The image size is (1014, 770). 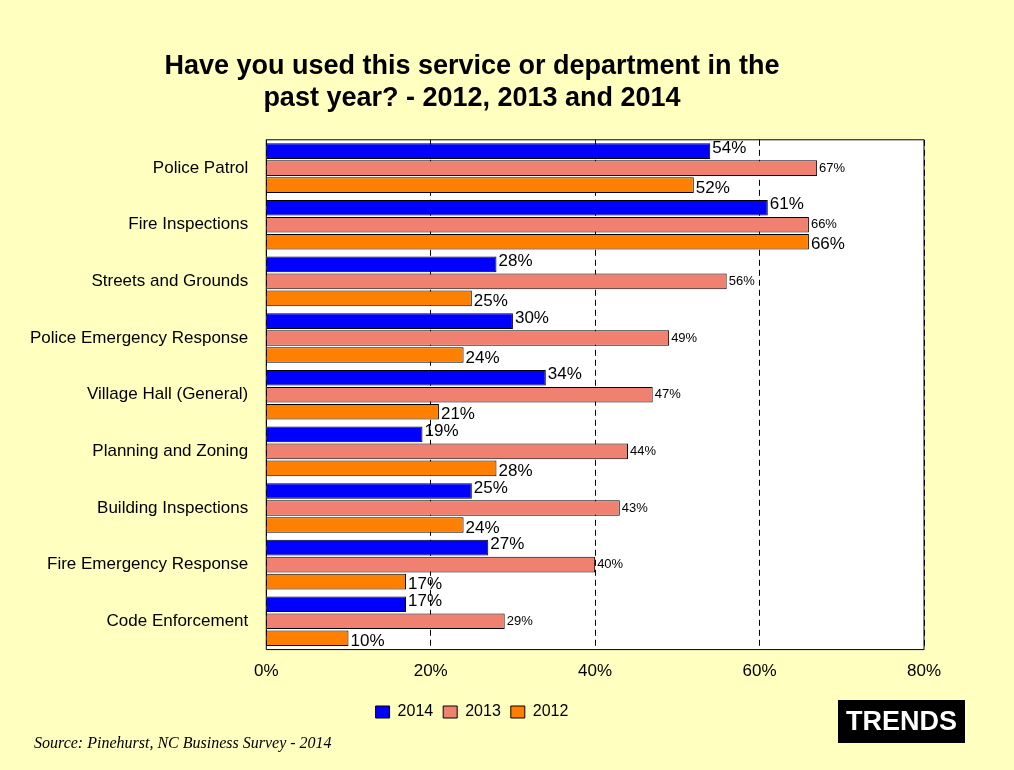 I want to click on data-label: 43%, so click(x=635, y=507).